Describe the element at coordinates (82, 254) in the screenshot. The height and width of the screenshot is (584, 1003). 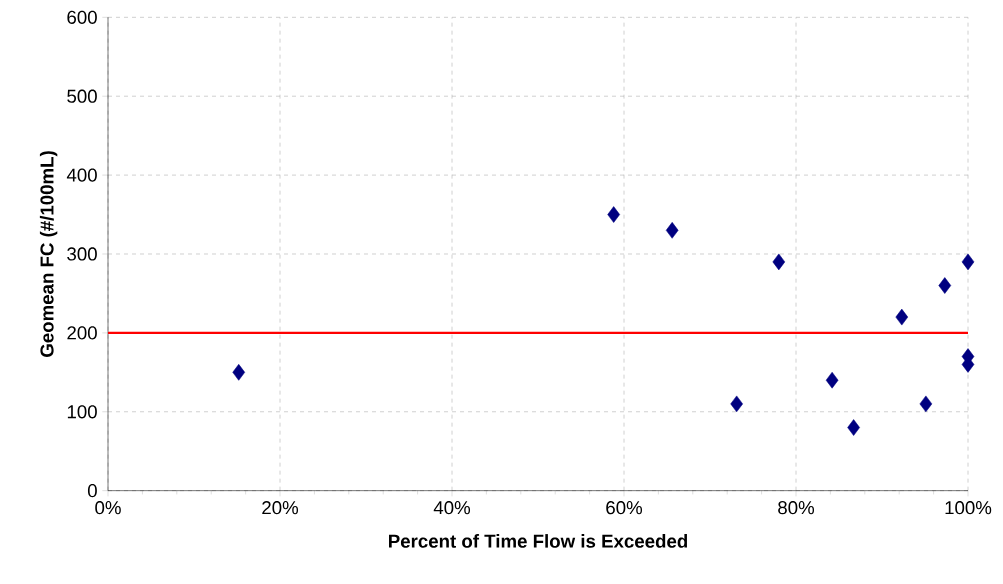
I see `y-tick-label: 300` at that location.